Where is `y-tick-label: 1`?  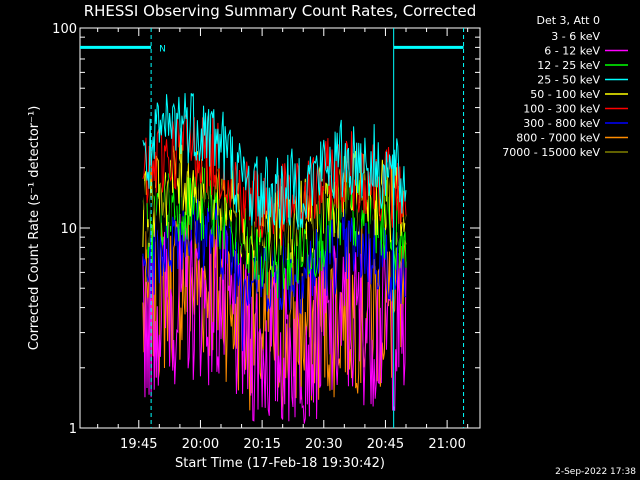
y-tick-label: 1 is located at coordinates (73, 429).